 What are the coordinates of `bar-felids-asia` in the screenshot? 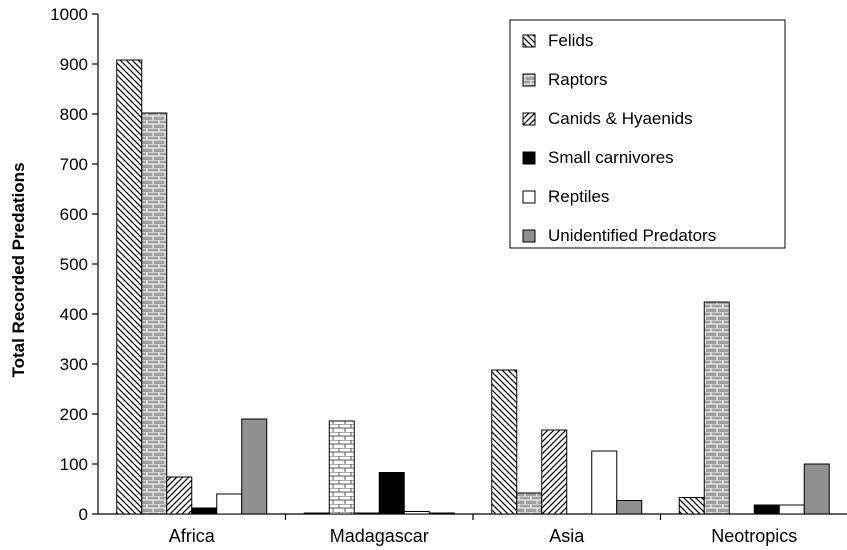 It's located at (504, 442).